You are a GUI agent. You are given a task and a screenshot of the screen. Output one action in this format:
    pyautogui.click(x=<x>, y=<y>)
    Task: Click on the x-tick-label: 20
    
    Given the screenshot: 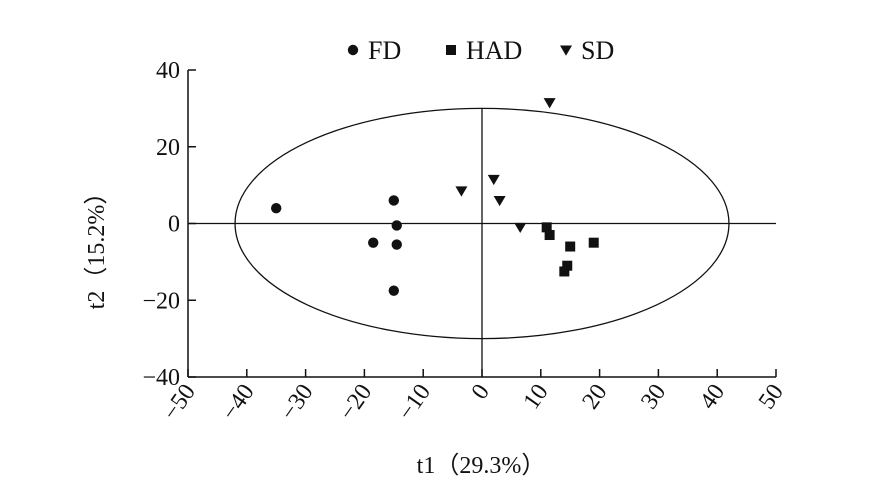 What is the action you would take?
    pyautogui.click(x=594, y=397)
    